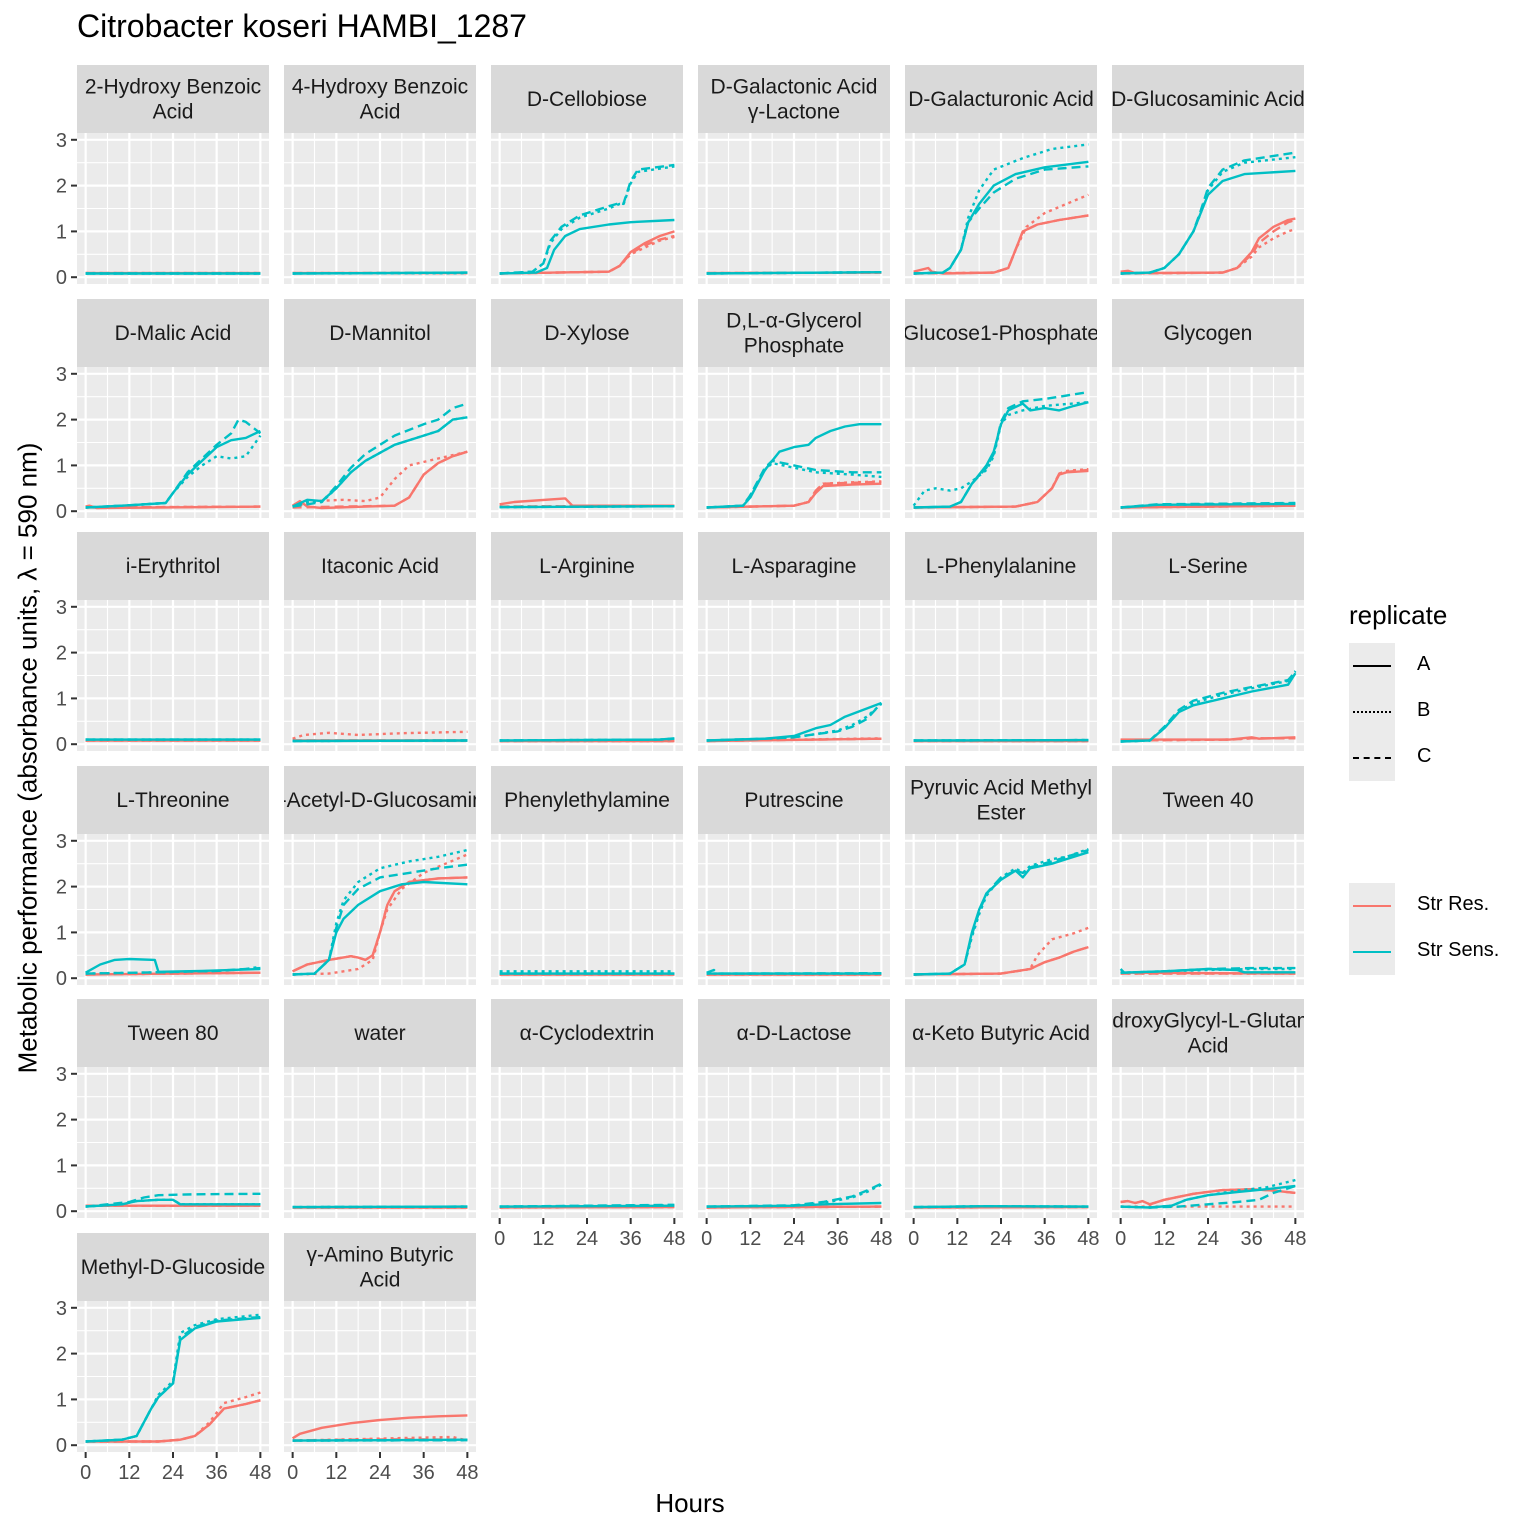 The width and height of the screenshot is (1536, 1536). I want to click on facet-panel: Putrescine, so click(794, 875).